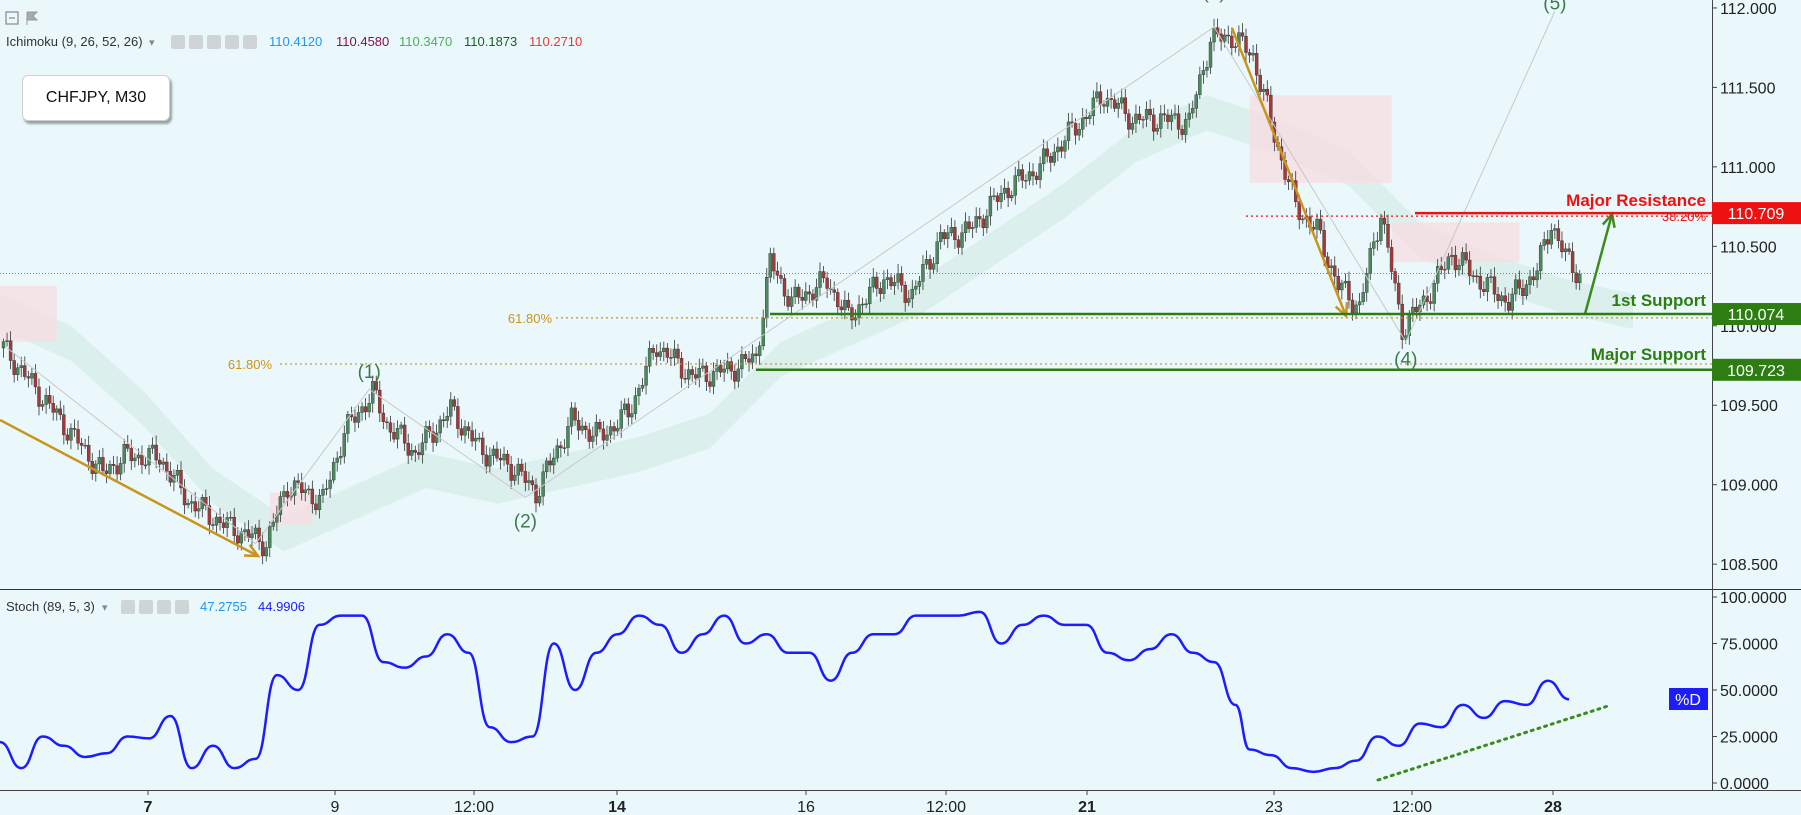 This screenshot has height=815, width=1801. I want to click on stoch-tick-label: 100.0000, so click(1753, 598).